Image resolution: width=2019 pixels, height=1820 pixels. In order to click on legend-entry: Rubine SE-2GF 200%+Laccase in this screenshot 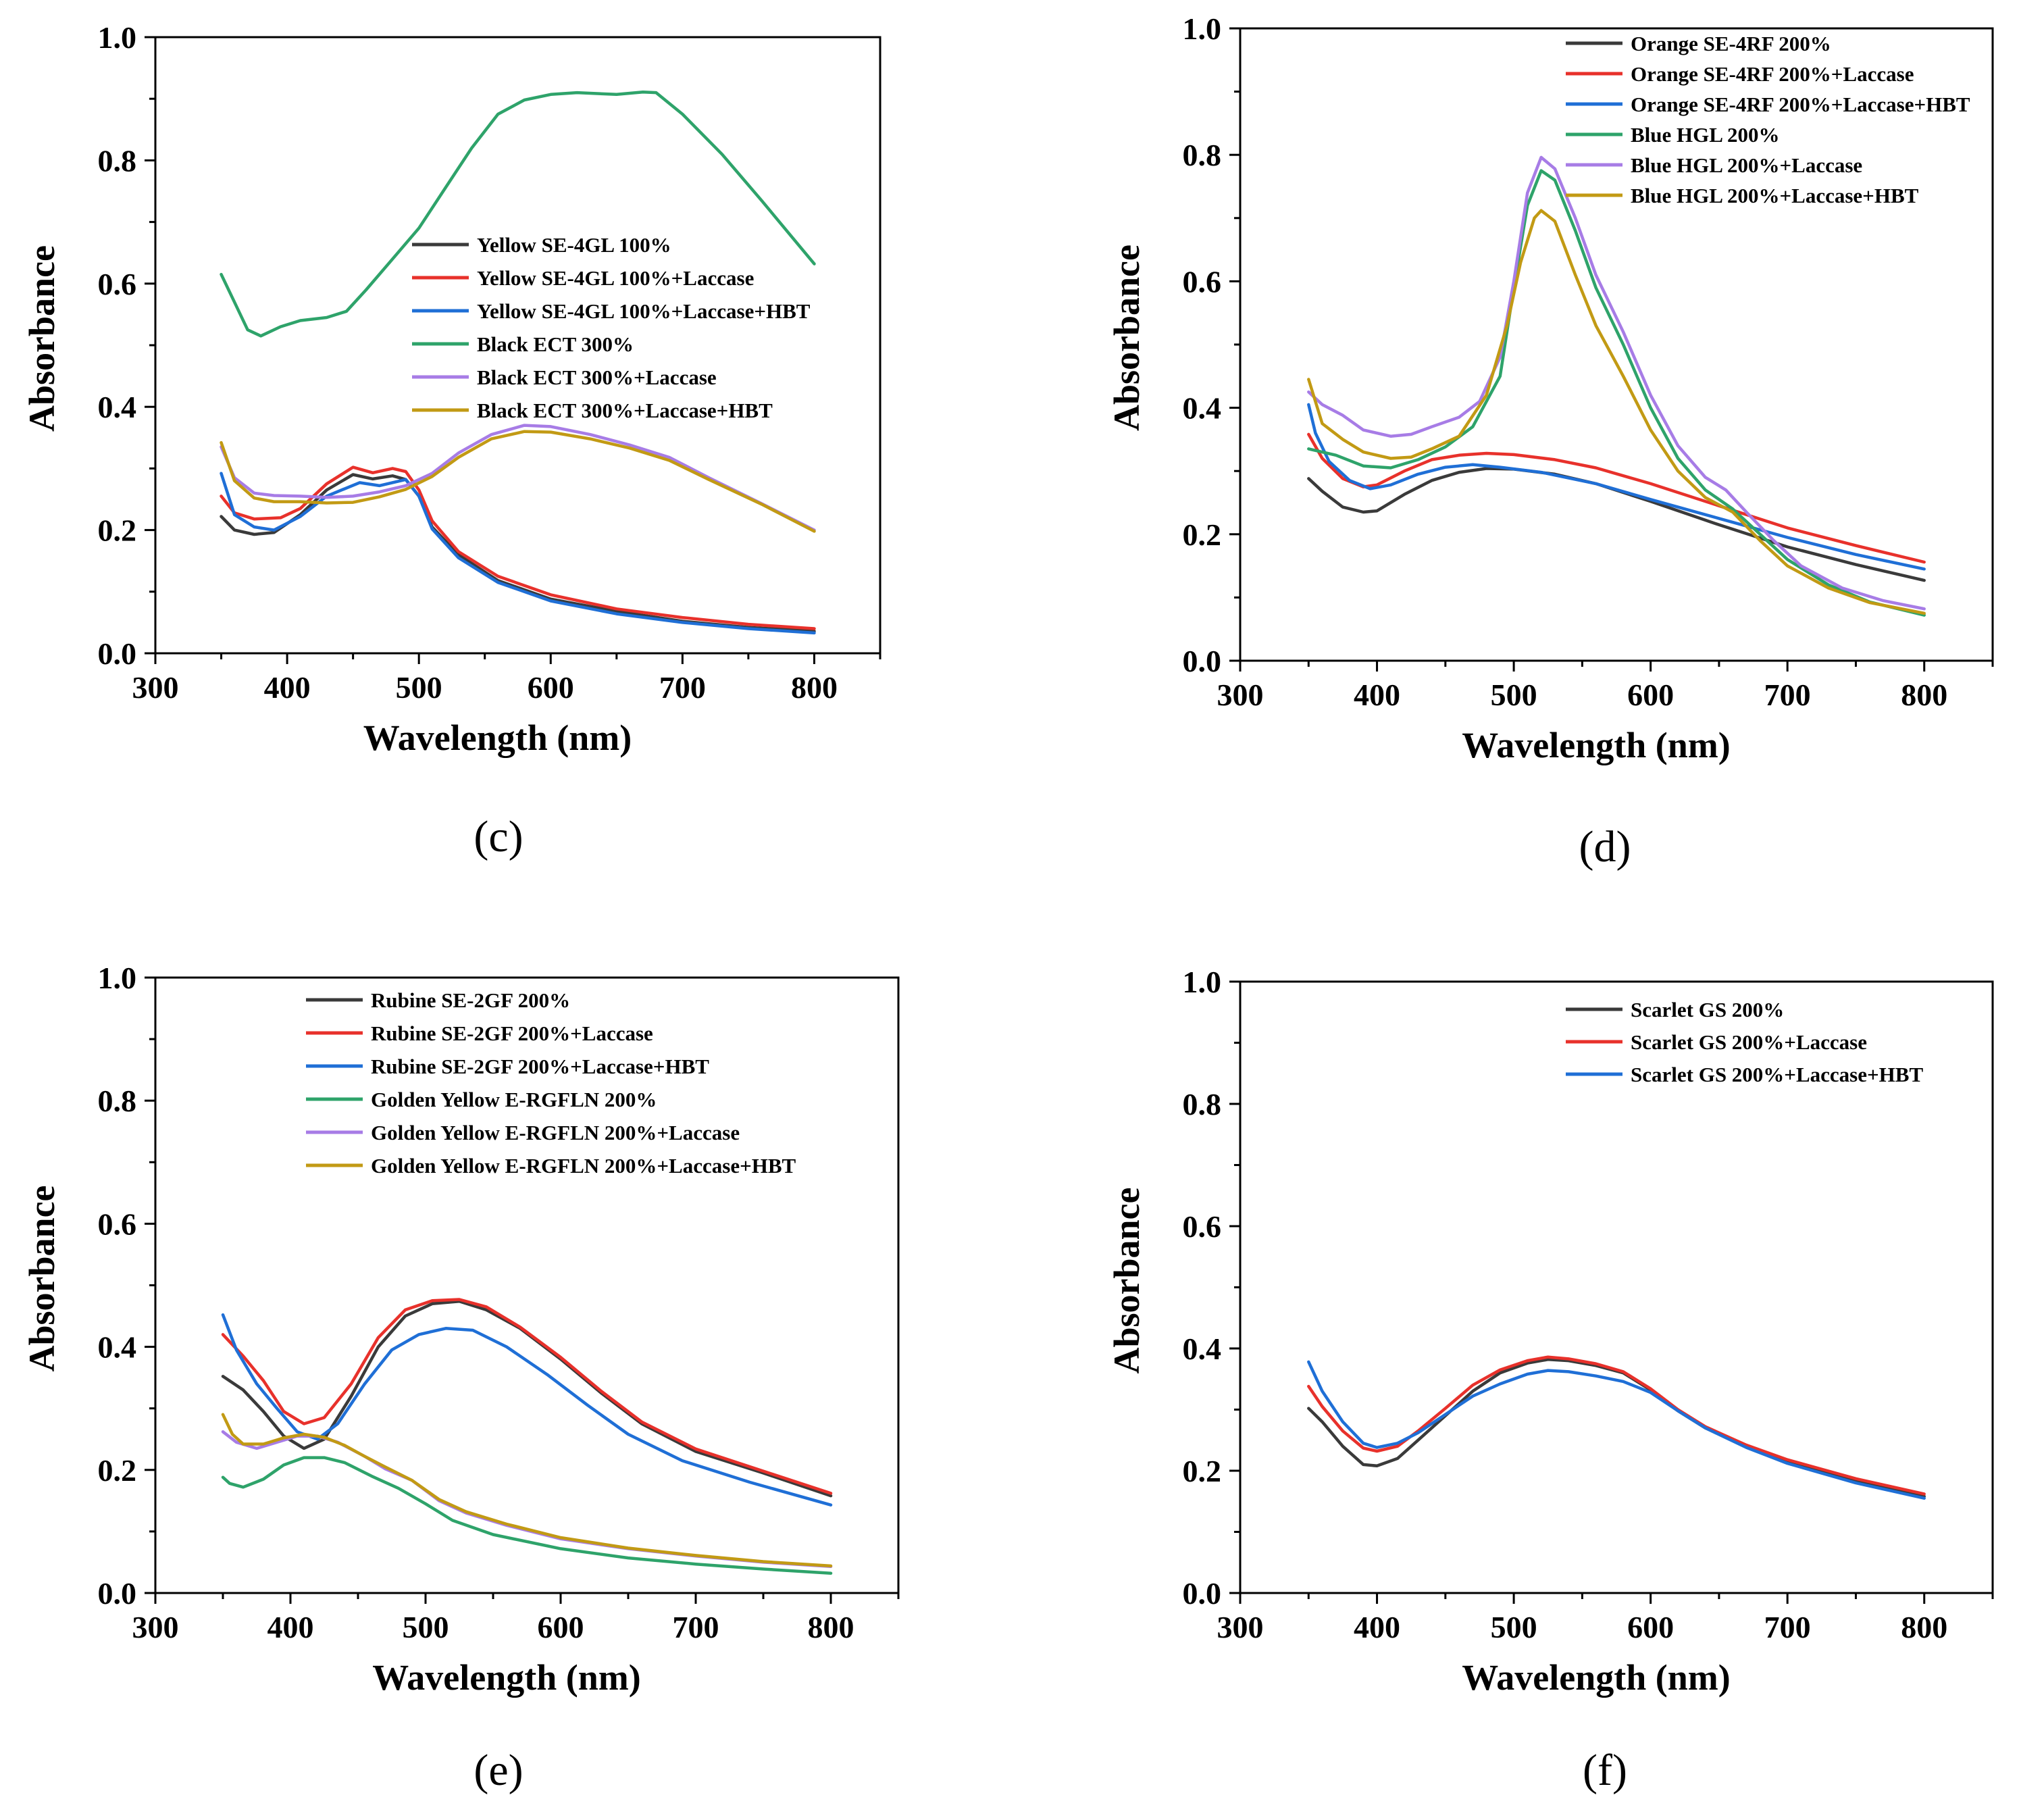, I will do `click(512, 1033)`.